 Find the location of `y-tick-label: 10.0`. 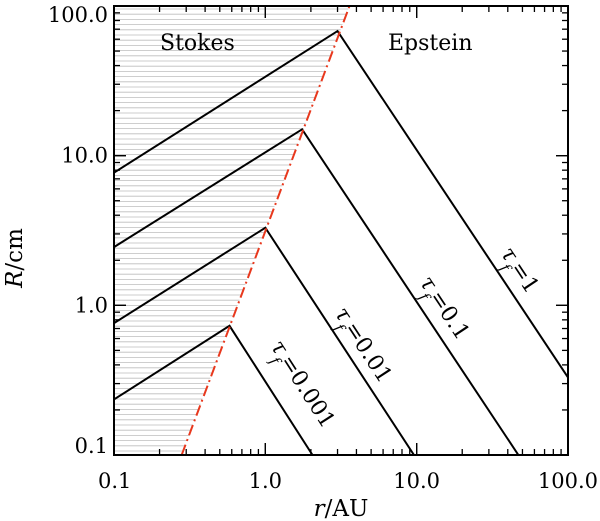

y-tick-label: 10.0 is located at coordinates (84, 156).